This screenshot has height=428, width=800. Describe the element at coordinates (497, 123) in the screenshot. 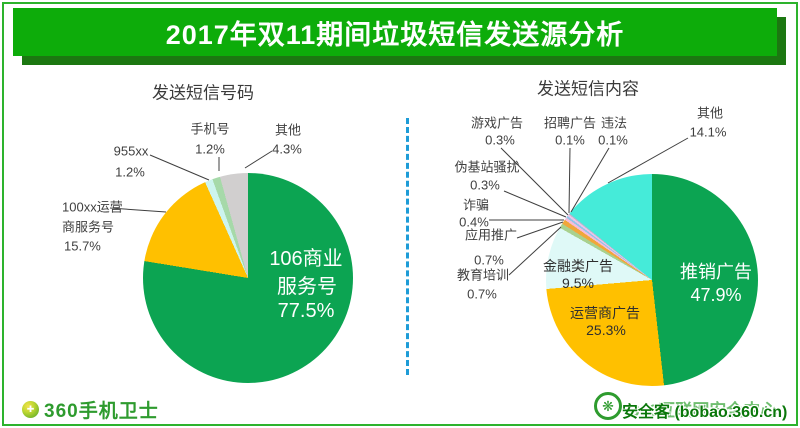

I see `pie-label: 游戏广告` at that location.